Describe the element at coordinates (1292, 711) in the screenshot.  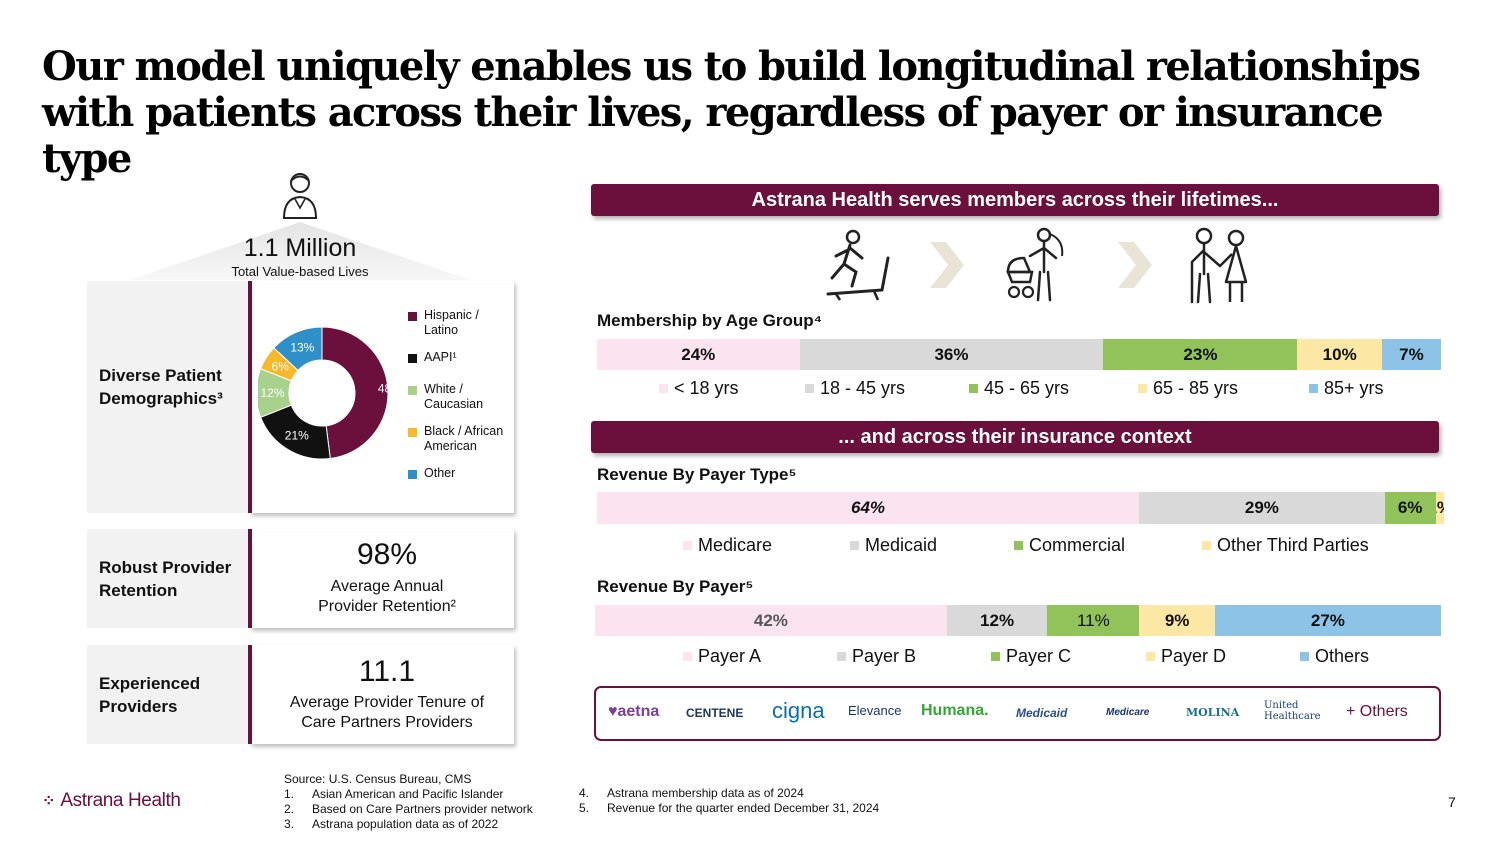
I see `unitedhealthcare-logo: United Healthcare` at that location.